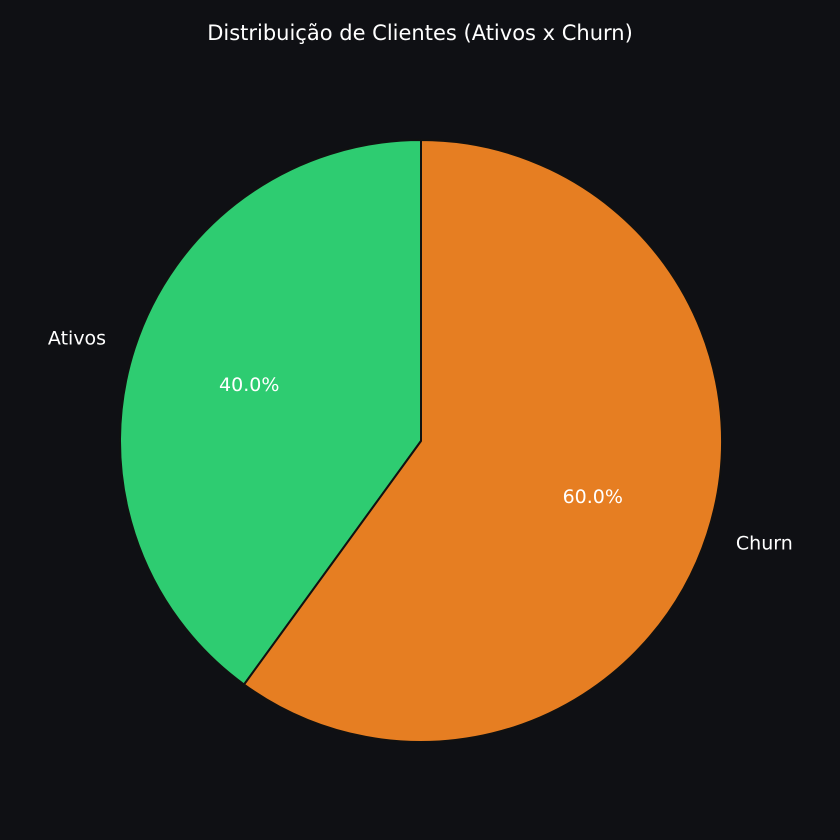  What do you see at coordinates (77, 339) in the screenshot?
I see `slice-label-ativos: Ativos` at bounding box center [77, 339].